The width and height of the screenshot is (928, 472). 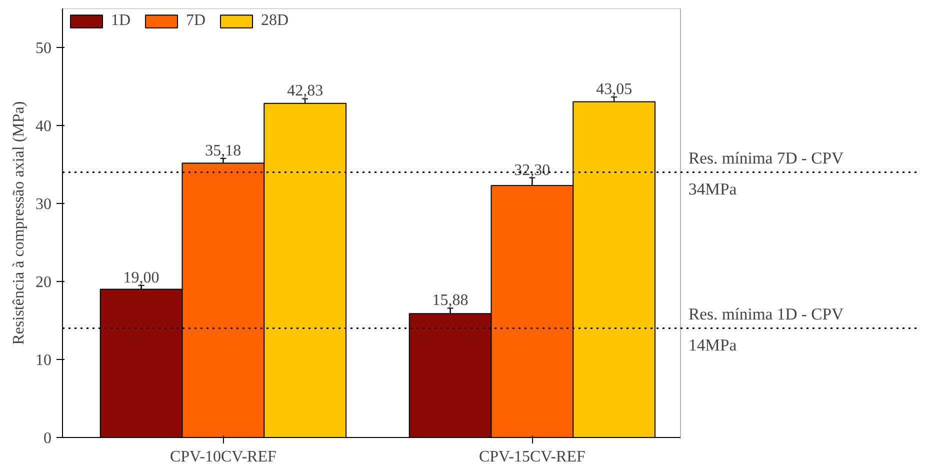 I want to click on legend-label: 1D, so click(x=121, y=21).